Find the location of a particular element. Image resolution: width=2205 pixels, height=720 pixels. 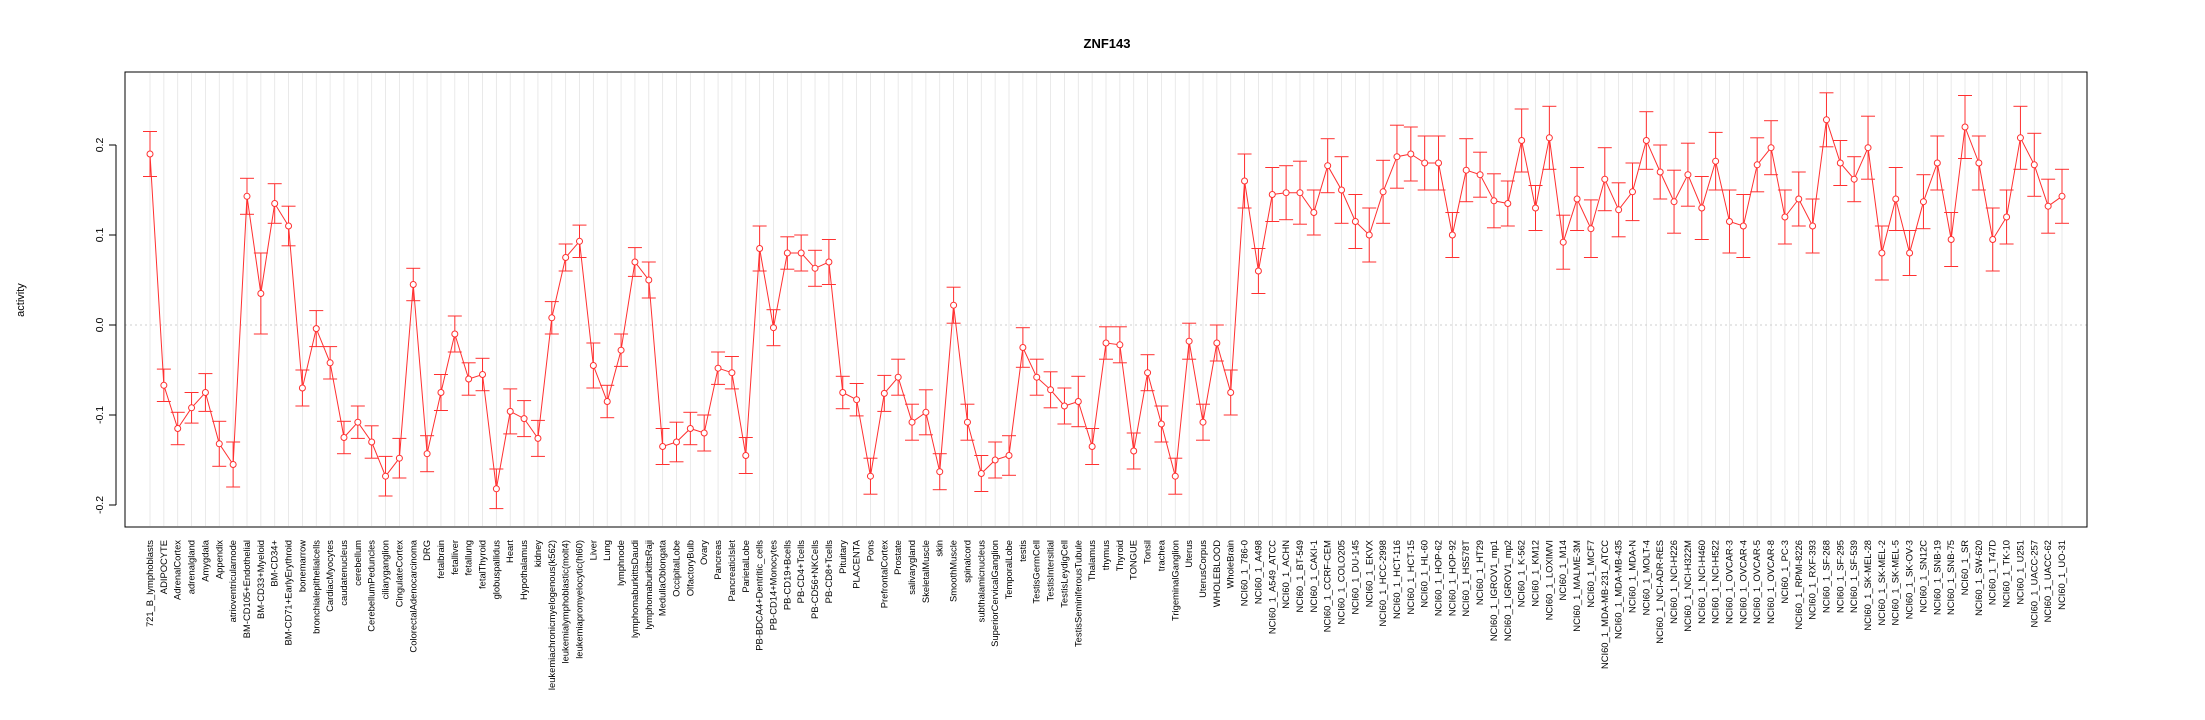

x-tick-label: fetalliver is located at coordinates (454, 557).